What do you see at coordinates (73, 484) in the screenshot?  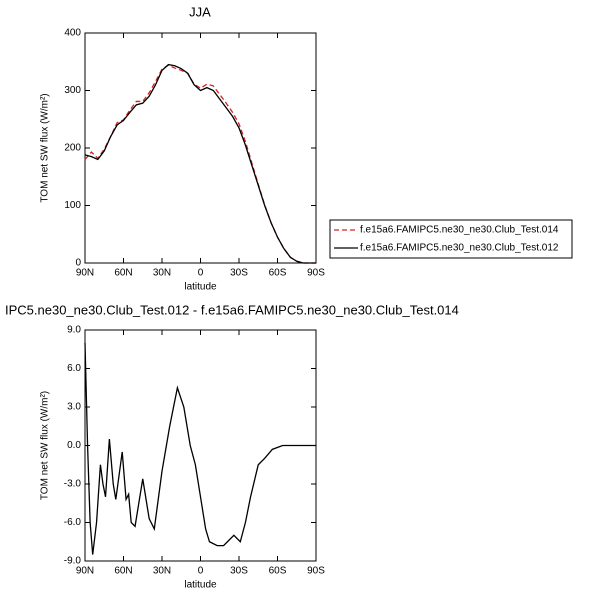 I see `y-tick-label: -3.0` at bounding box center [73, 484].